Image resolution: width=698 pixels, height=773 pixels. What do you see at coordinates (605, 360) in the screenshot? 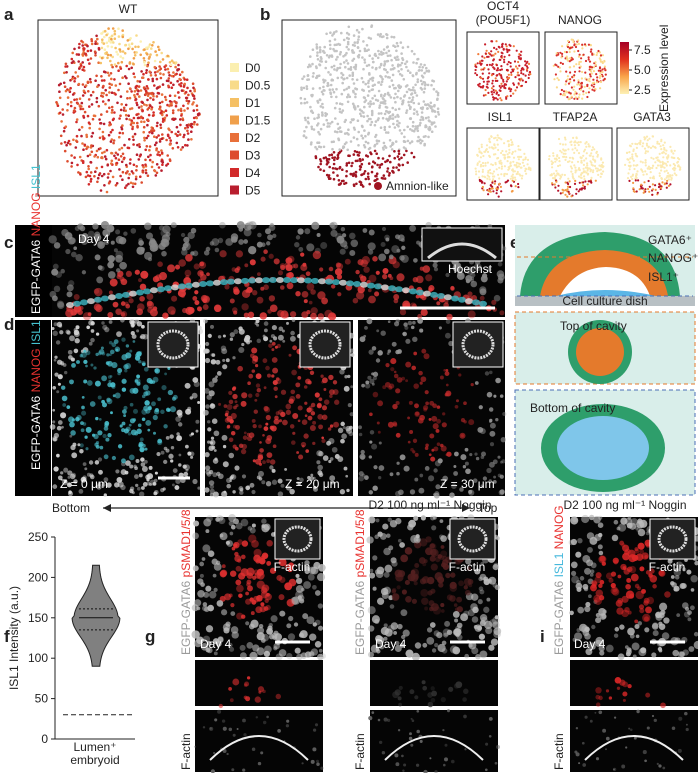
I see `schematic` at bounding box center [605, 360].